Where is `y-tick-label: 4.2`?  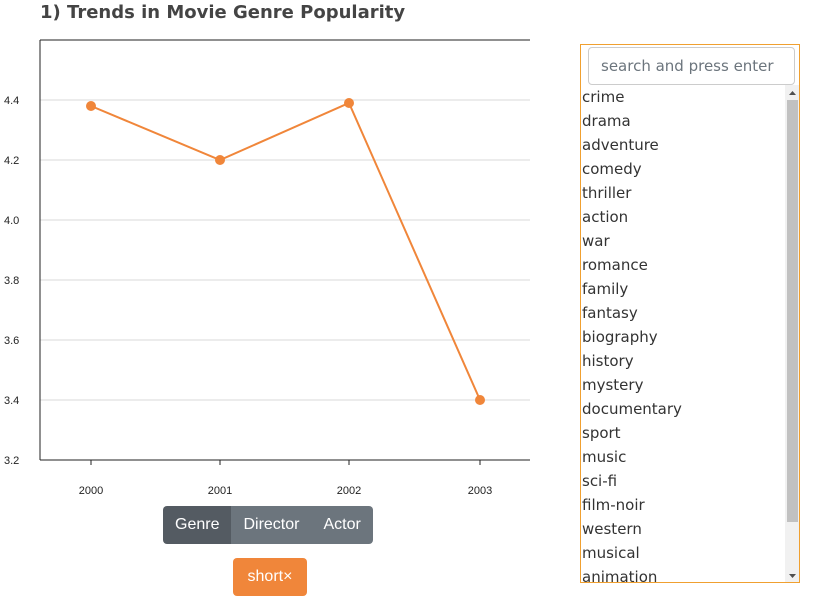
y-tick-label: 4.2 is located at coordinates (11, 161).